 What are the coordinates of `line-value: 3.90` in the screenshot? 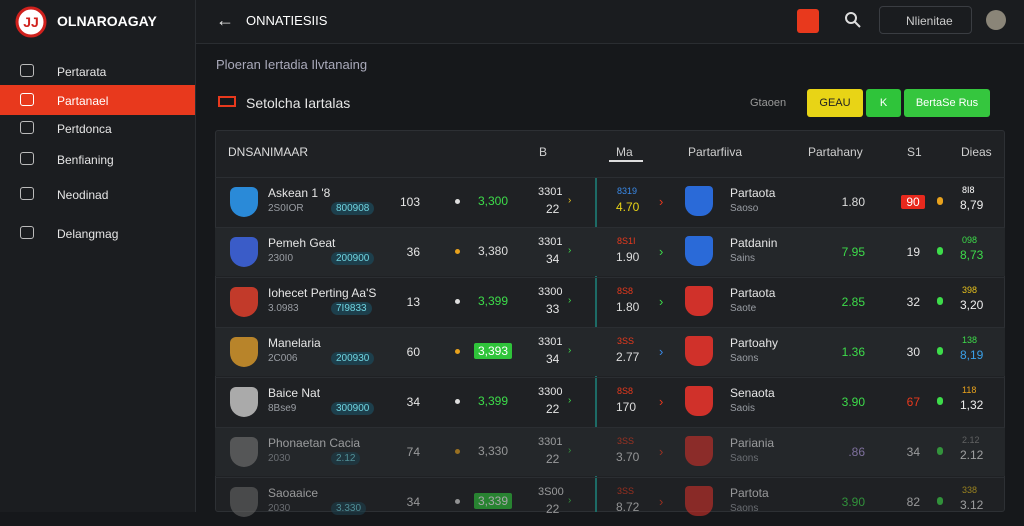 It's located at (853, 402).